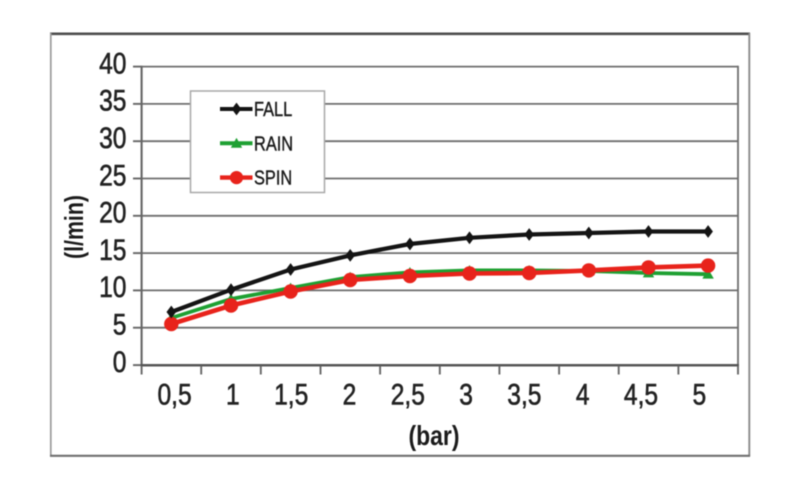 The height and width of the screenshot is (503, 800). What do you see at coordinates (233, 394) in the screenshot?
I see `svg-text: 1` at bounding box center [233, 394].